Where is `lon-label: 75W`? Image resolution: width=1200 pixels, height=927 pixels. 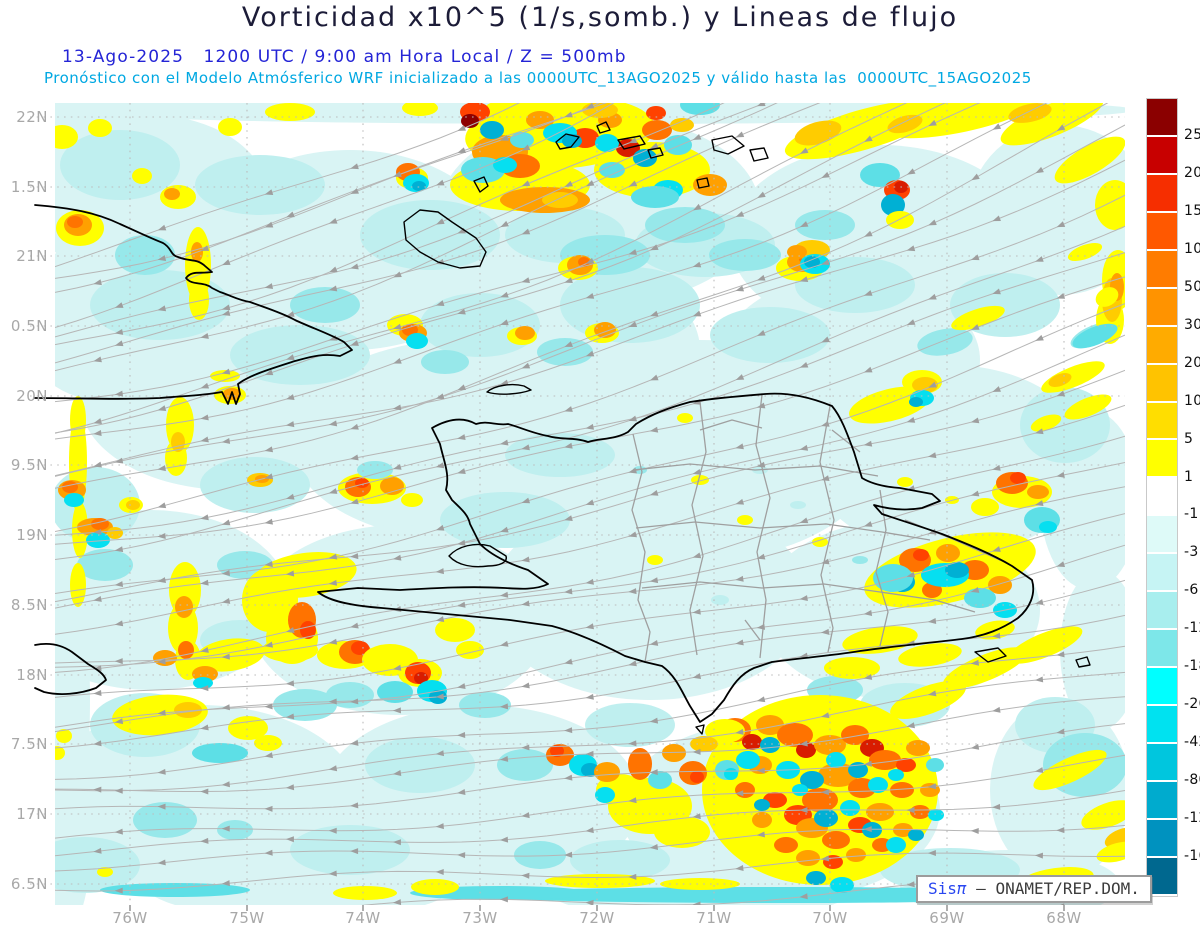 lon-label: 75W is located at coordinates (247, 918).